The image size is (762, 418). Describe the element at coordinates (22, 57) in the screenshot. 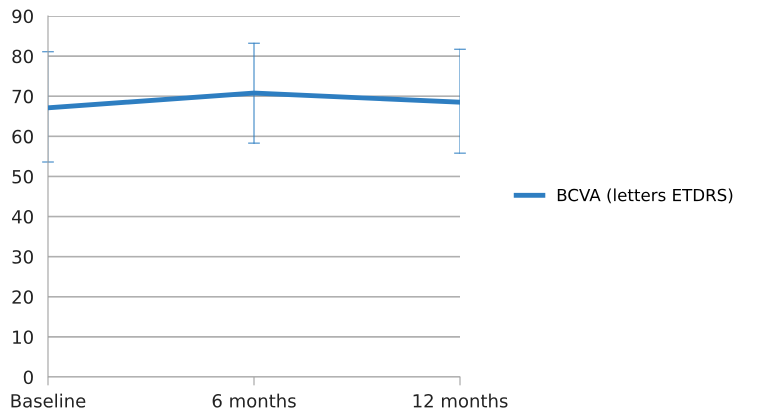

I see `y-tick-label: 80` at that location.